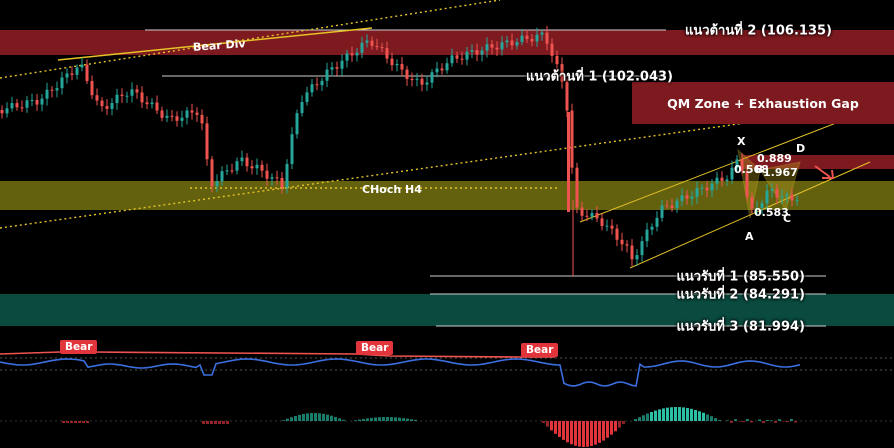  What do you see at coordinates (540, 350) in the screenshot?
I see `bear-signal-3: Bear` at bounding box center [540, 350].